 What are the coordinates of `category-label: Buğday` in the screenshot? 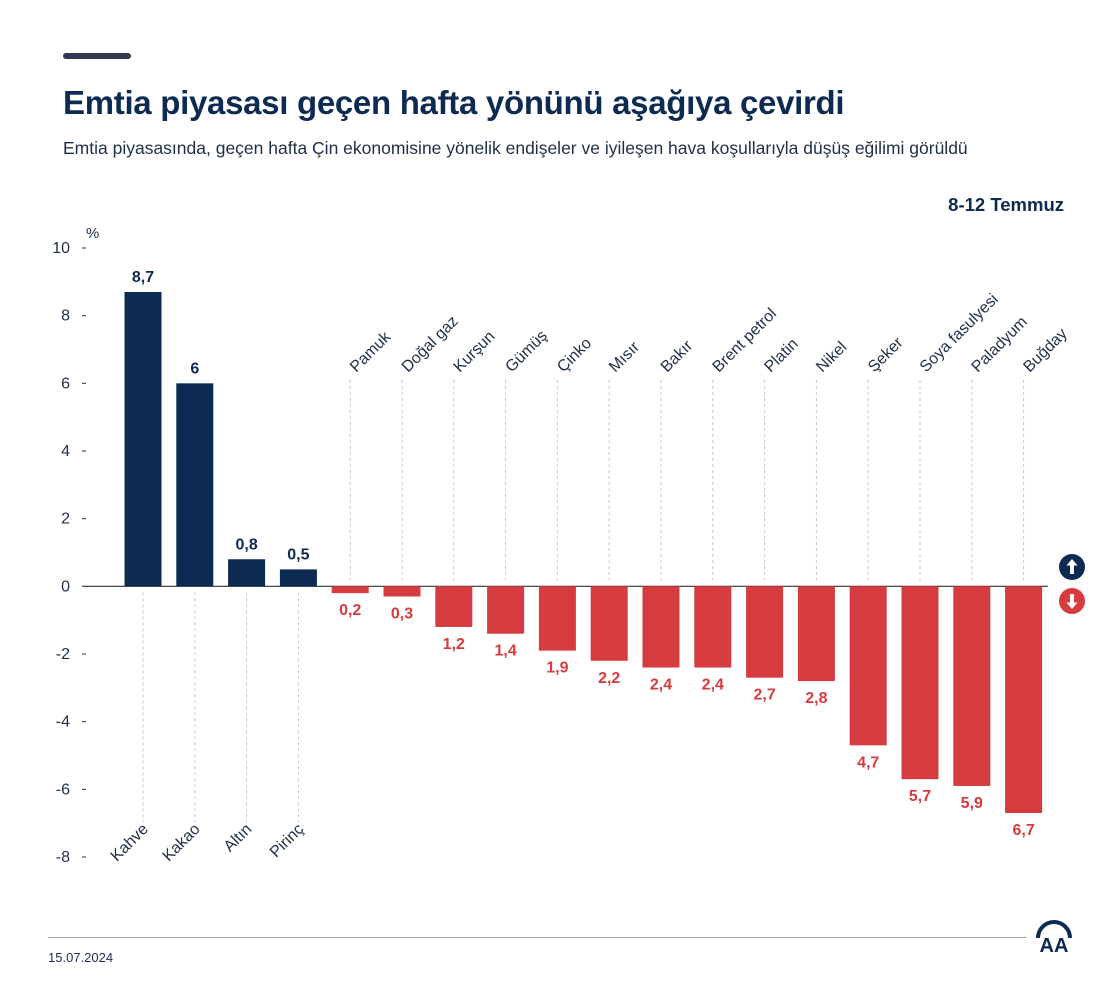 It's located at (1045, 350).